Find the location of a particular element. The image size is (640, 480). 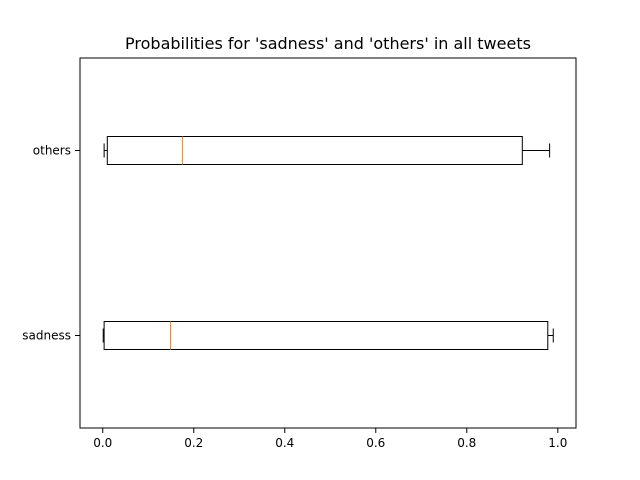

box-sadness is located at coordinates (326, 335).